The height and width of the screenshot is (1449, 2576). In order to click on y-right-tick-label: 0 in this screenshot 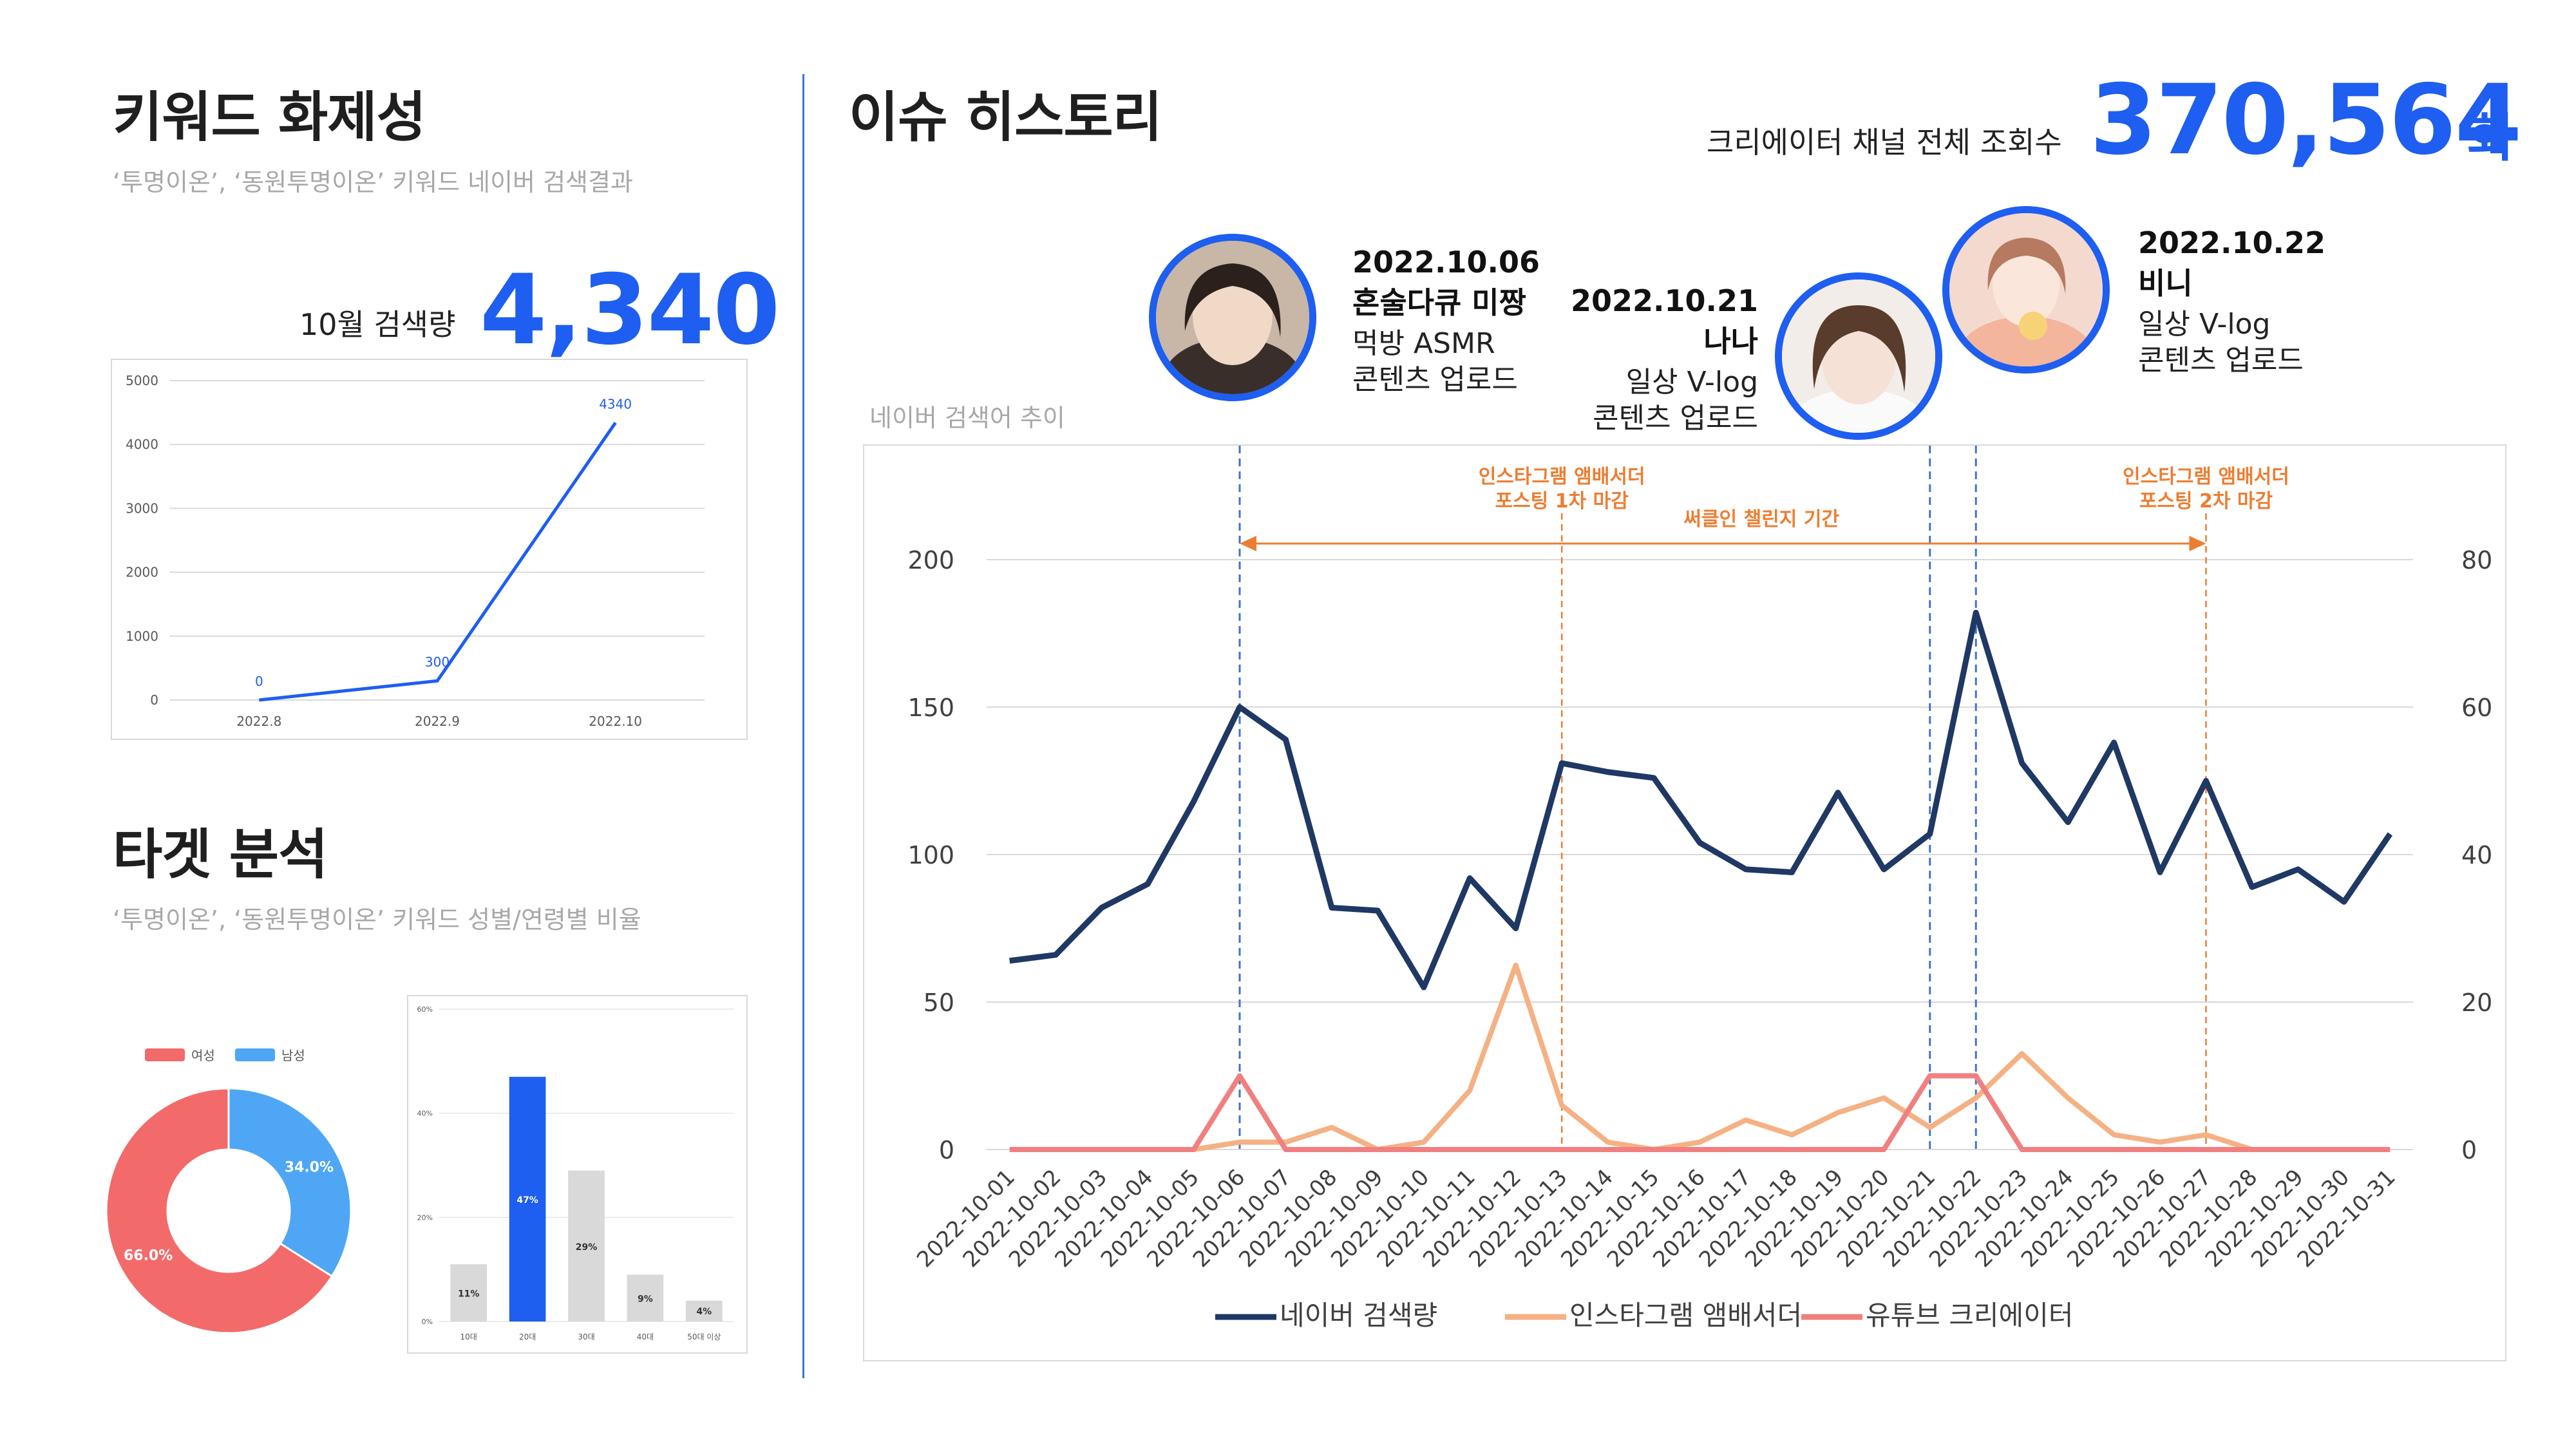, I will do `click(2469, 1150)`.